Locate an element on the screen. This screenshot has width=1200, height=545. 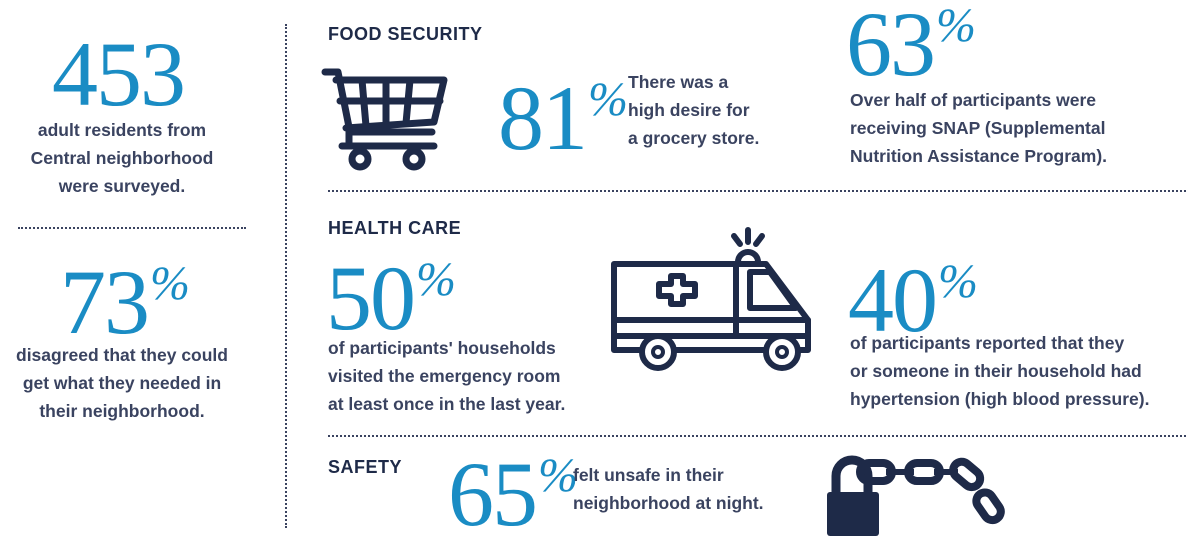
snap-percent: 63% is located at coordinates (911, 47).